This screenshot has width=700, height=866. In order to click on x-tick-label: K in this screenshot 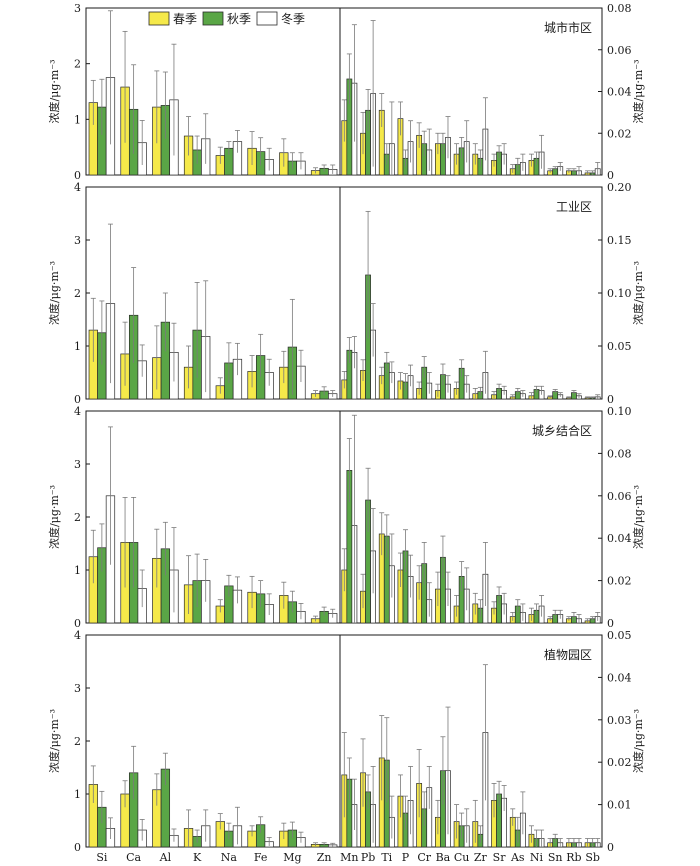, I will do `click(197, 857)`.